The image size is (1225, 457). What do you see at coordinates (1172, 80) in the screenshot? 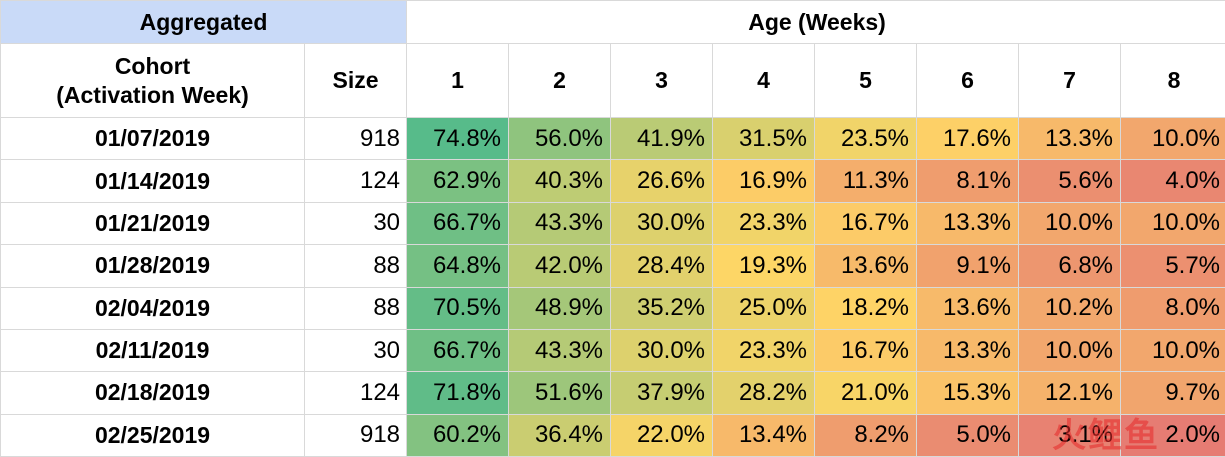
I see `week-header-8: 8` at bounding box center [1172, 80].